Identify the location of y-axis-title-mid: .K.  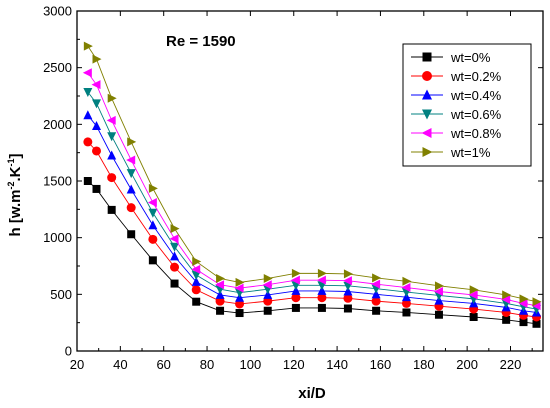
(15, 173).